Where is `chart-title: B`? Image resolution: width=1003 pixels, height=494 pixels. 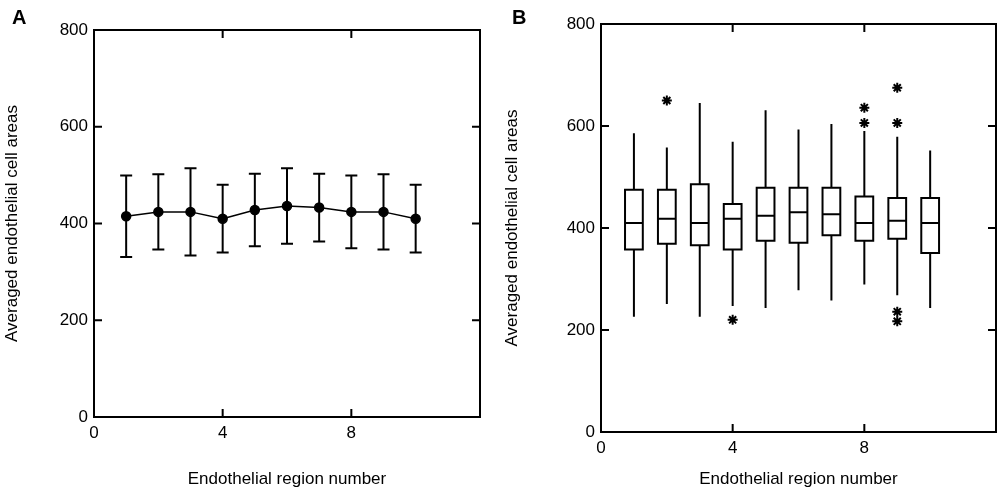 chart-title: B is located at coordinates (519, 16).